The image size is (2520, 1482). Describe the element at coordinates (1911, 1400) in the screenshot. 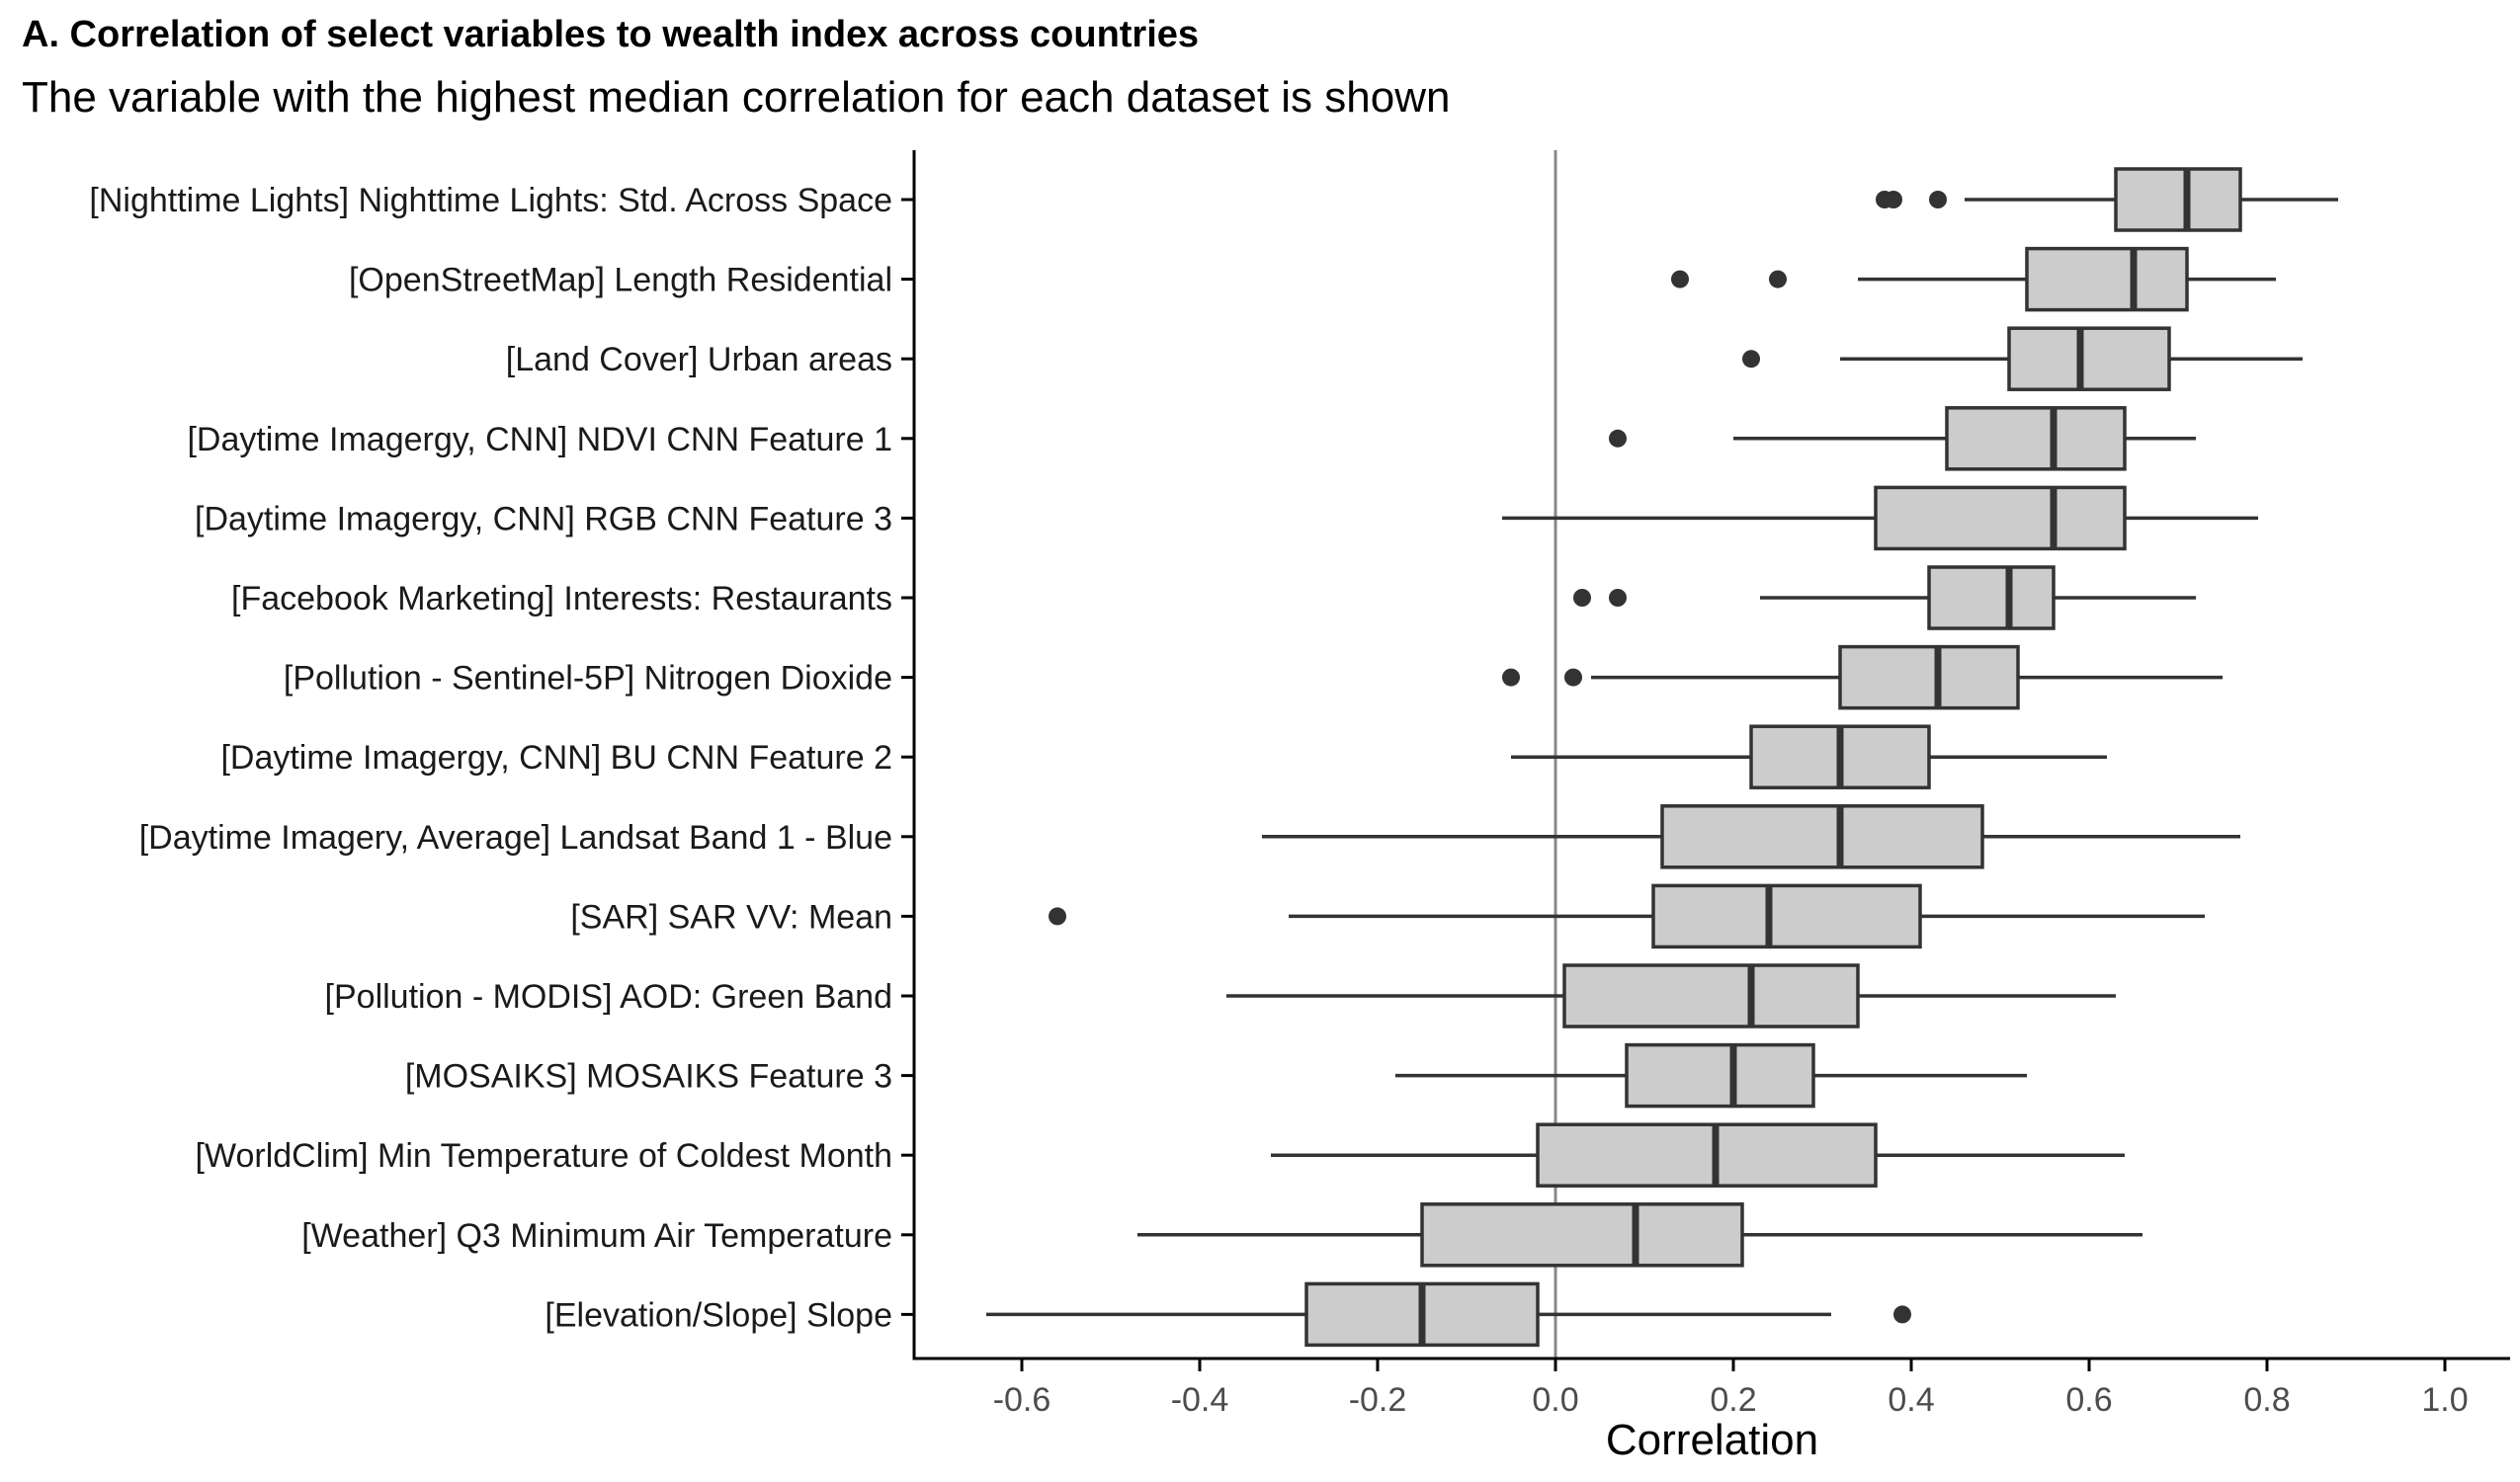

I see `x-tick-label: 0.4` at that location.